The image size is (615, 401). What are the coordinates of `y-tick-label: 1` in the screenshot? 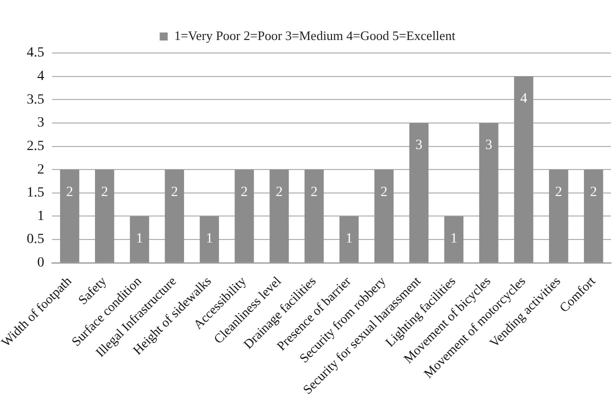 It's located at (40, 216).